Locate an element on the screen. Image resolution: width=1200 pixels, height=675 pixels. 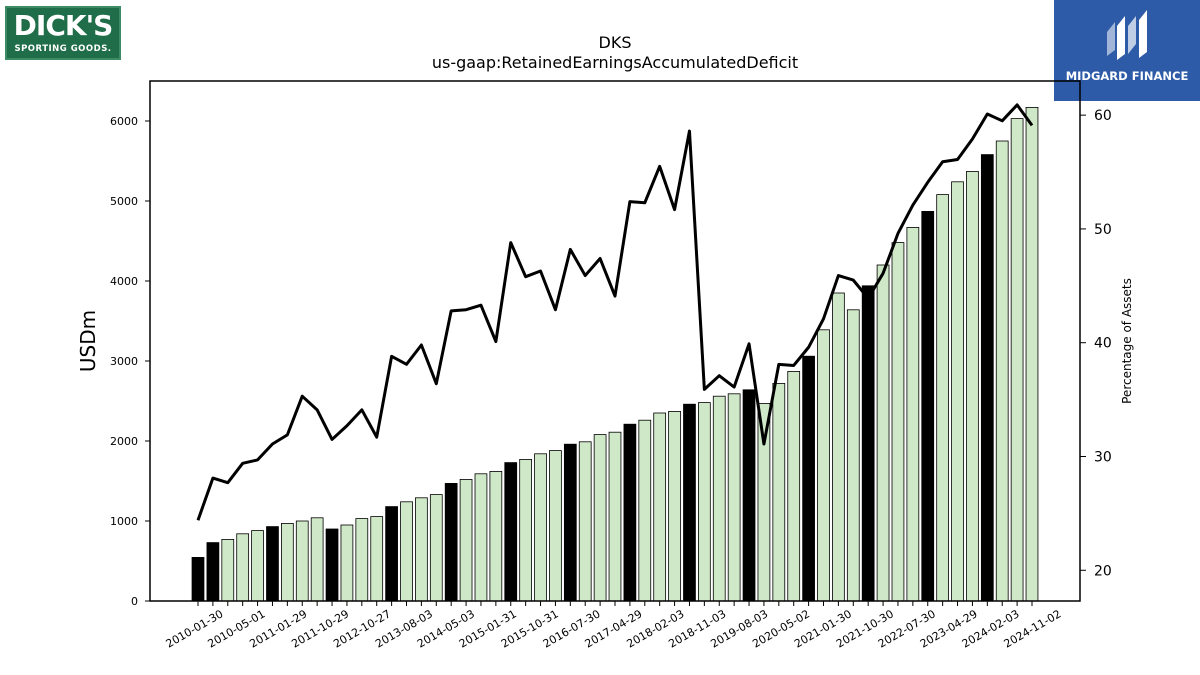
dicks-logo-tagline: SPORTING GOODS. is located at coordinates (63, 49).